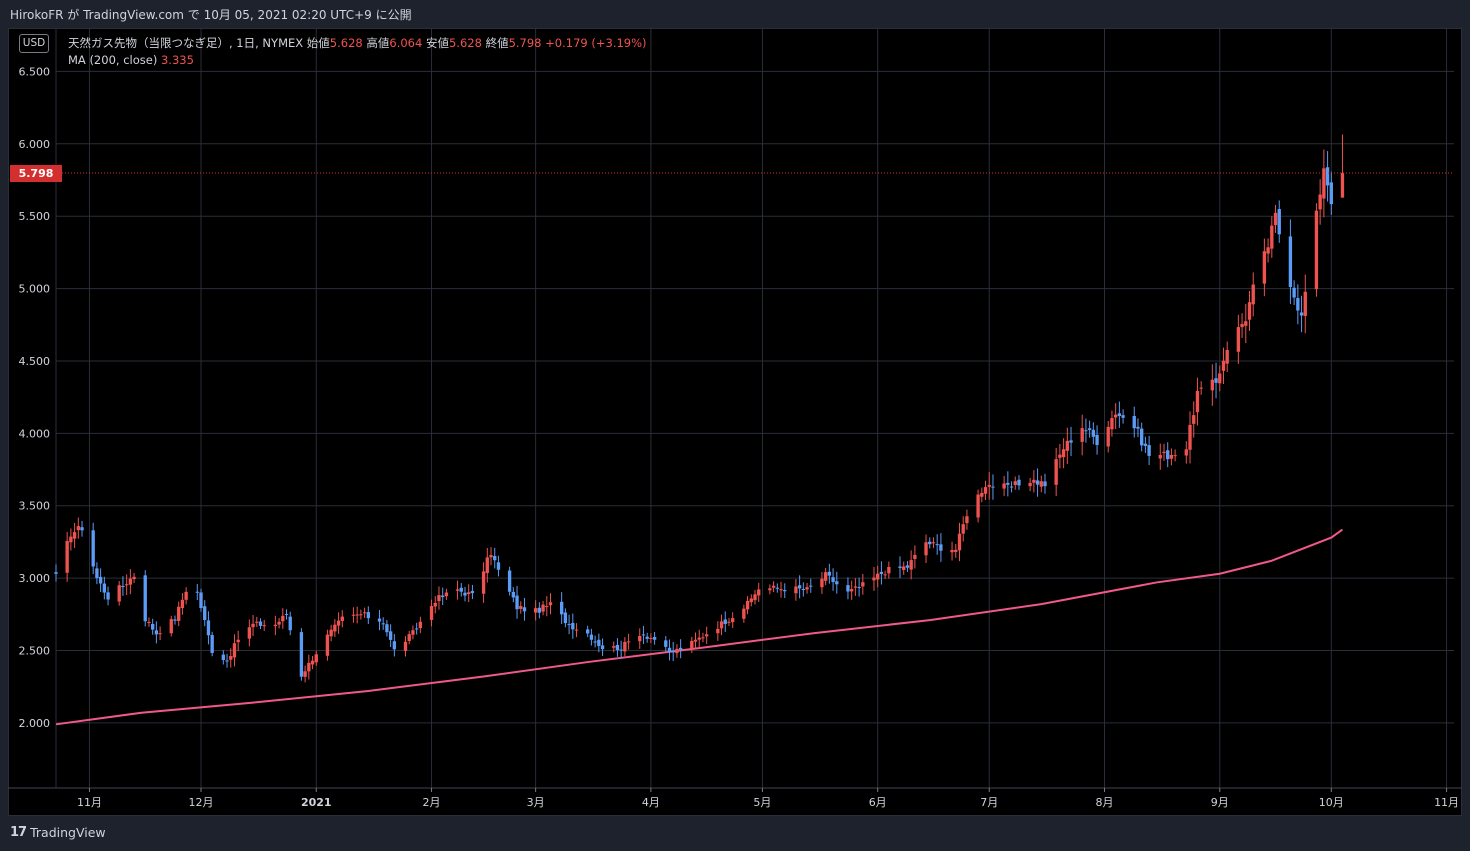 This screenshot has height=851, width=1470. I want to click on brand-name: TradingView, so click(68, 832).